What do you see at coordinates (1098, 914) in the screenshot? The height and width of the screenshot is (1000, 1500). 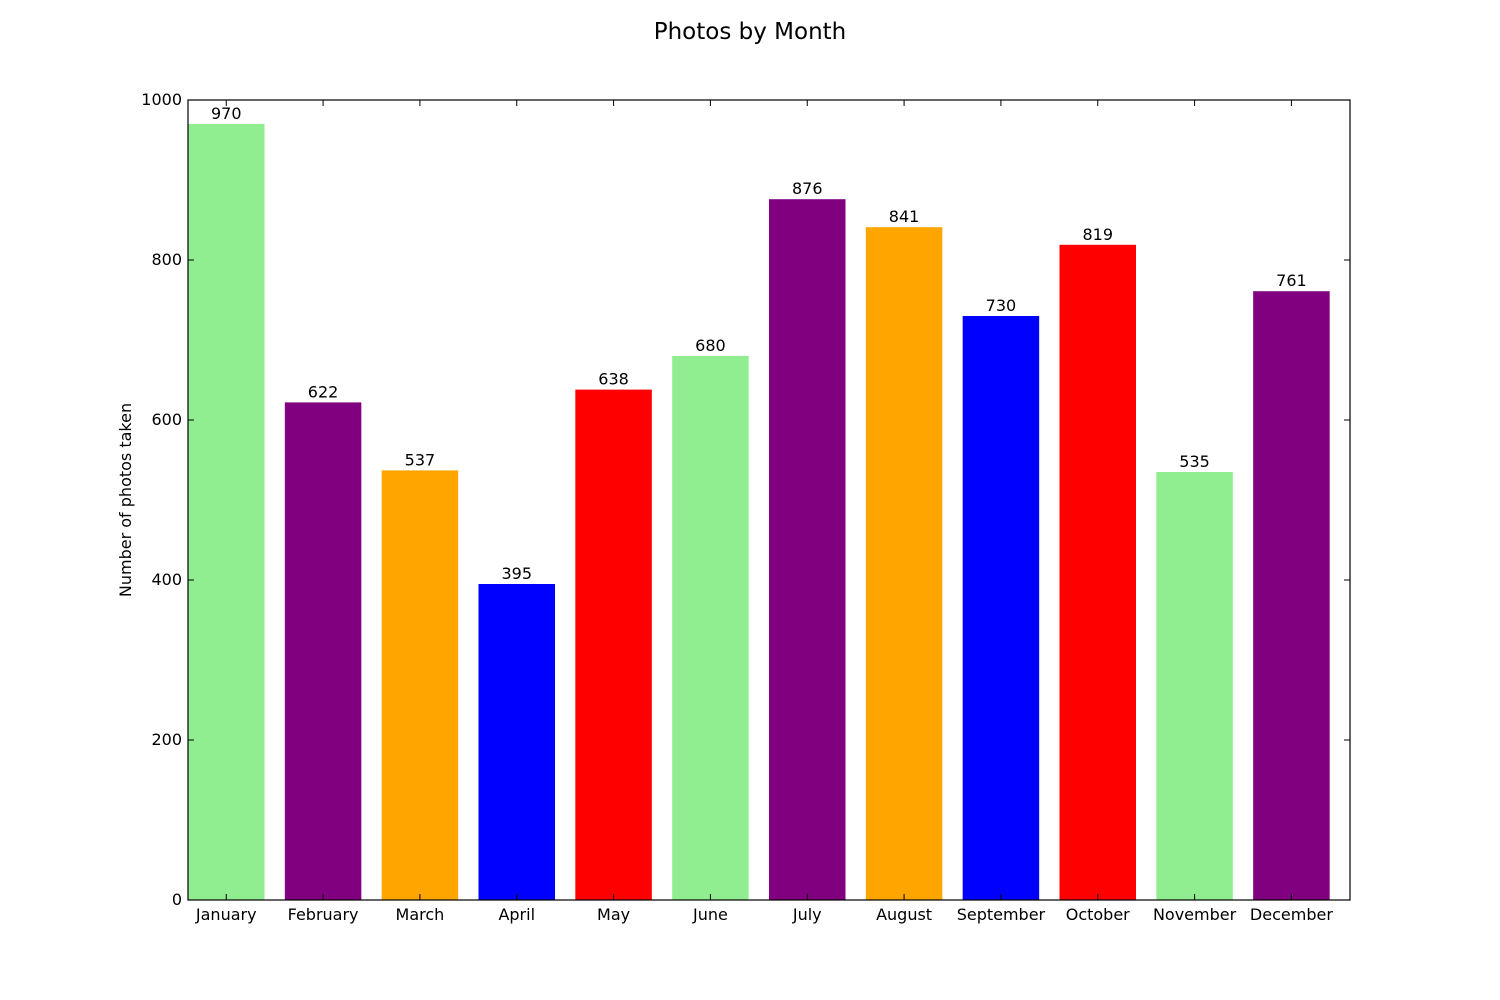 I see `x-tick-label-october: October` at bounding box center [1098, 914].